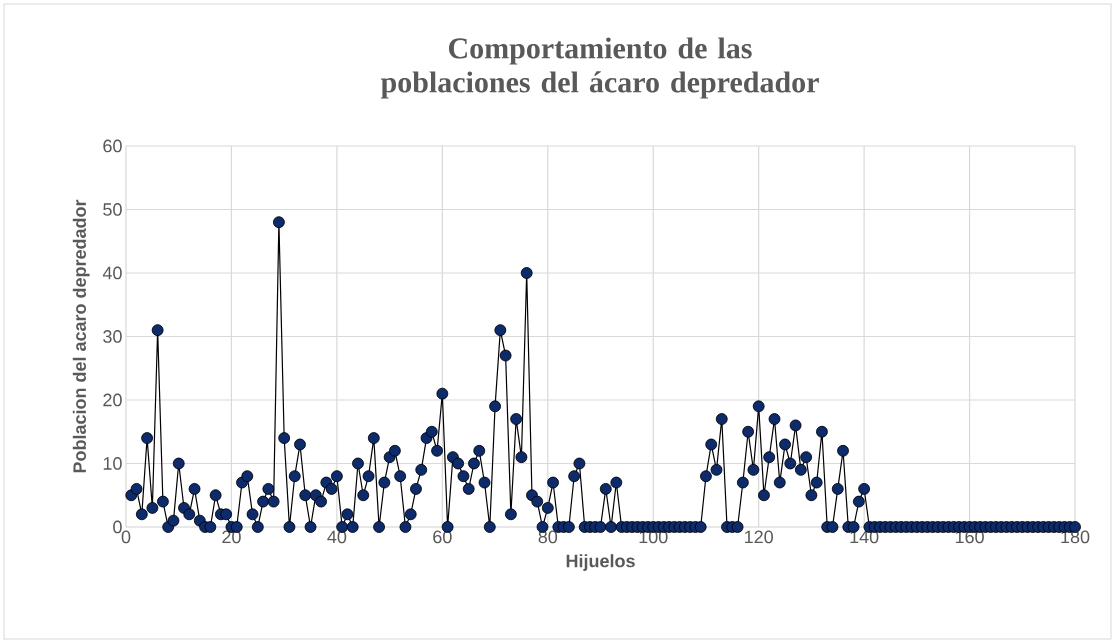 The width and height of the screenshot is (1115, 643). What do you see at coordinates (81, 336) in the screenshot?
I see `y-axis-title: Poblacion del acaro depredador` at bounding box center [81, 336].